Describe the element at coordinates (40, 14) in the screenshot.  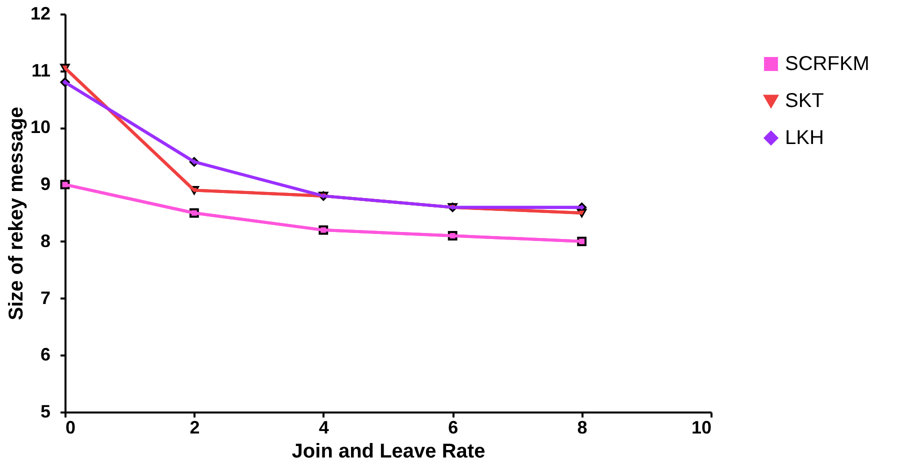
I see `y-tick-label: 12` at that location.